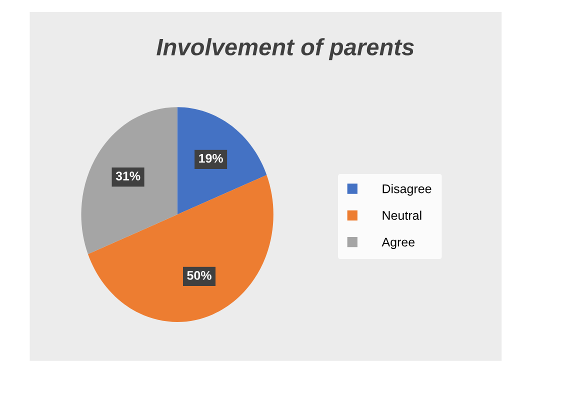  I want to click on legend-label: Neutral, so click(402, 215).